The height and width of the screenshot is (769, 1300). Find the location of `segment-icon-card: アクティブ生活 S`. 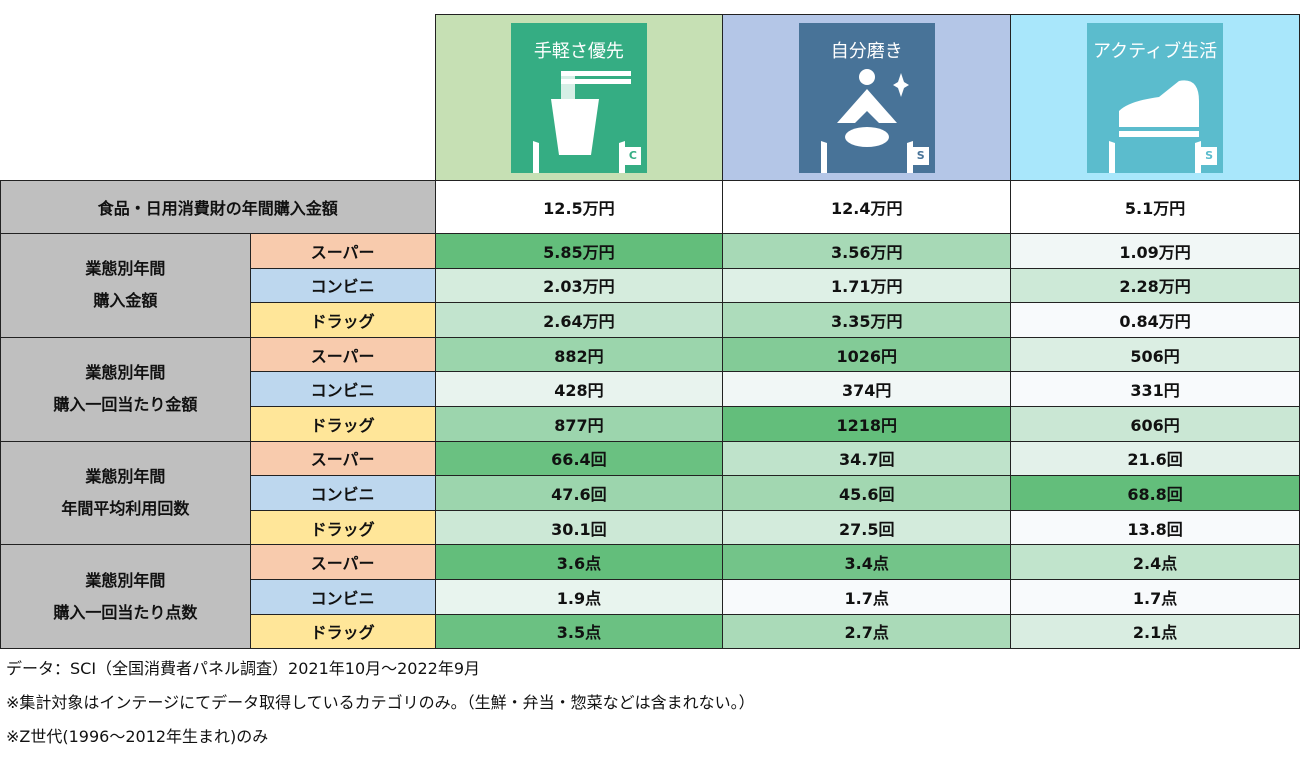

segment-icon-card: アクティブ生活 S is located at coordinates (1155, 97).